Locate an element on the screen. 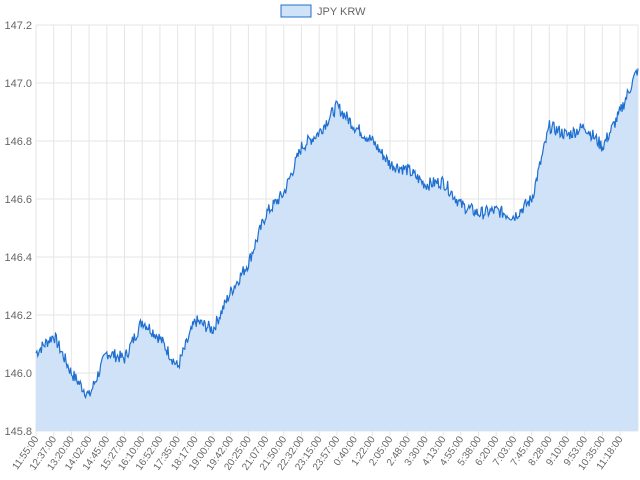  legend-swatch is located at coordinates (296, 11).